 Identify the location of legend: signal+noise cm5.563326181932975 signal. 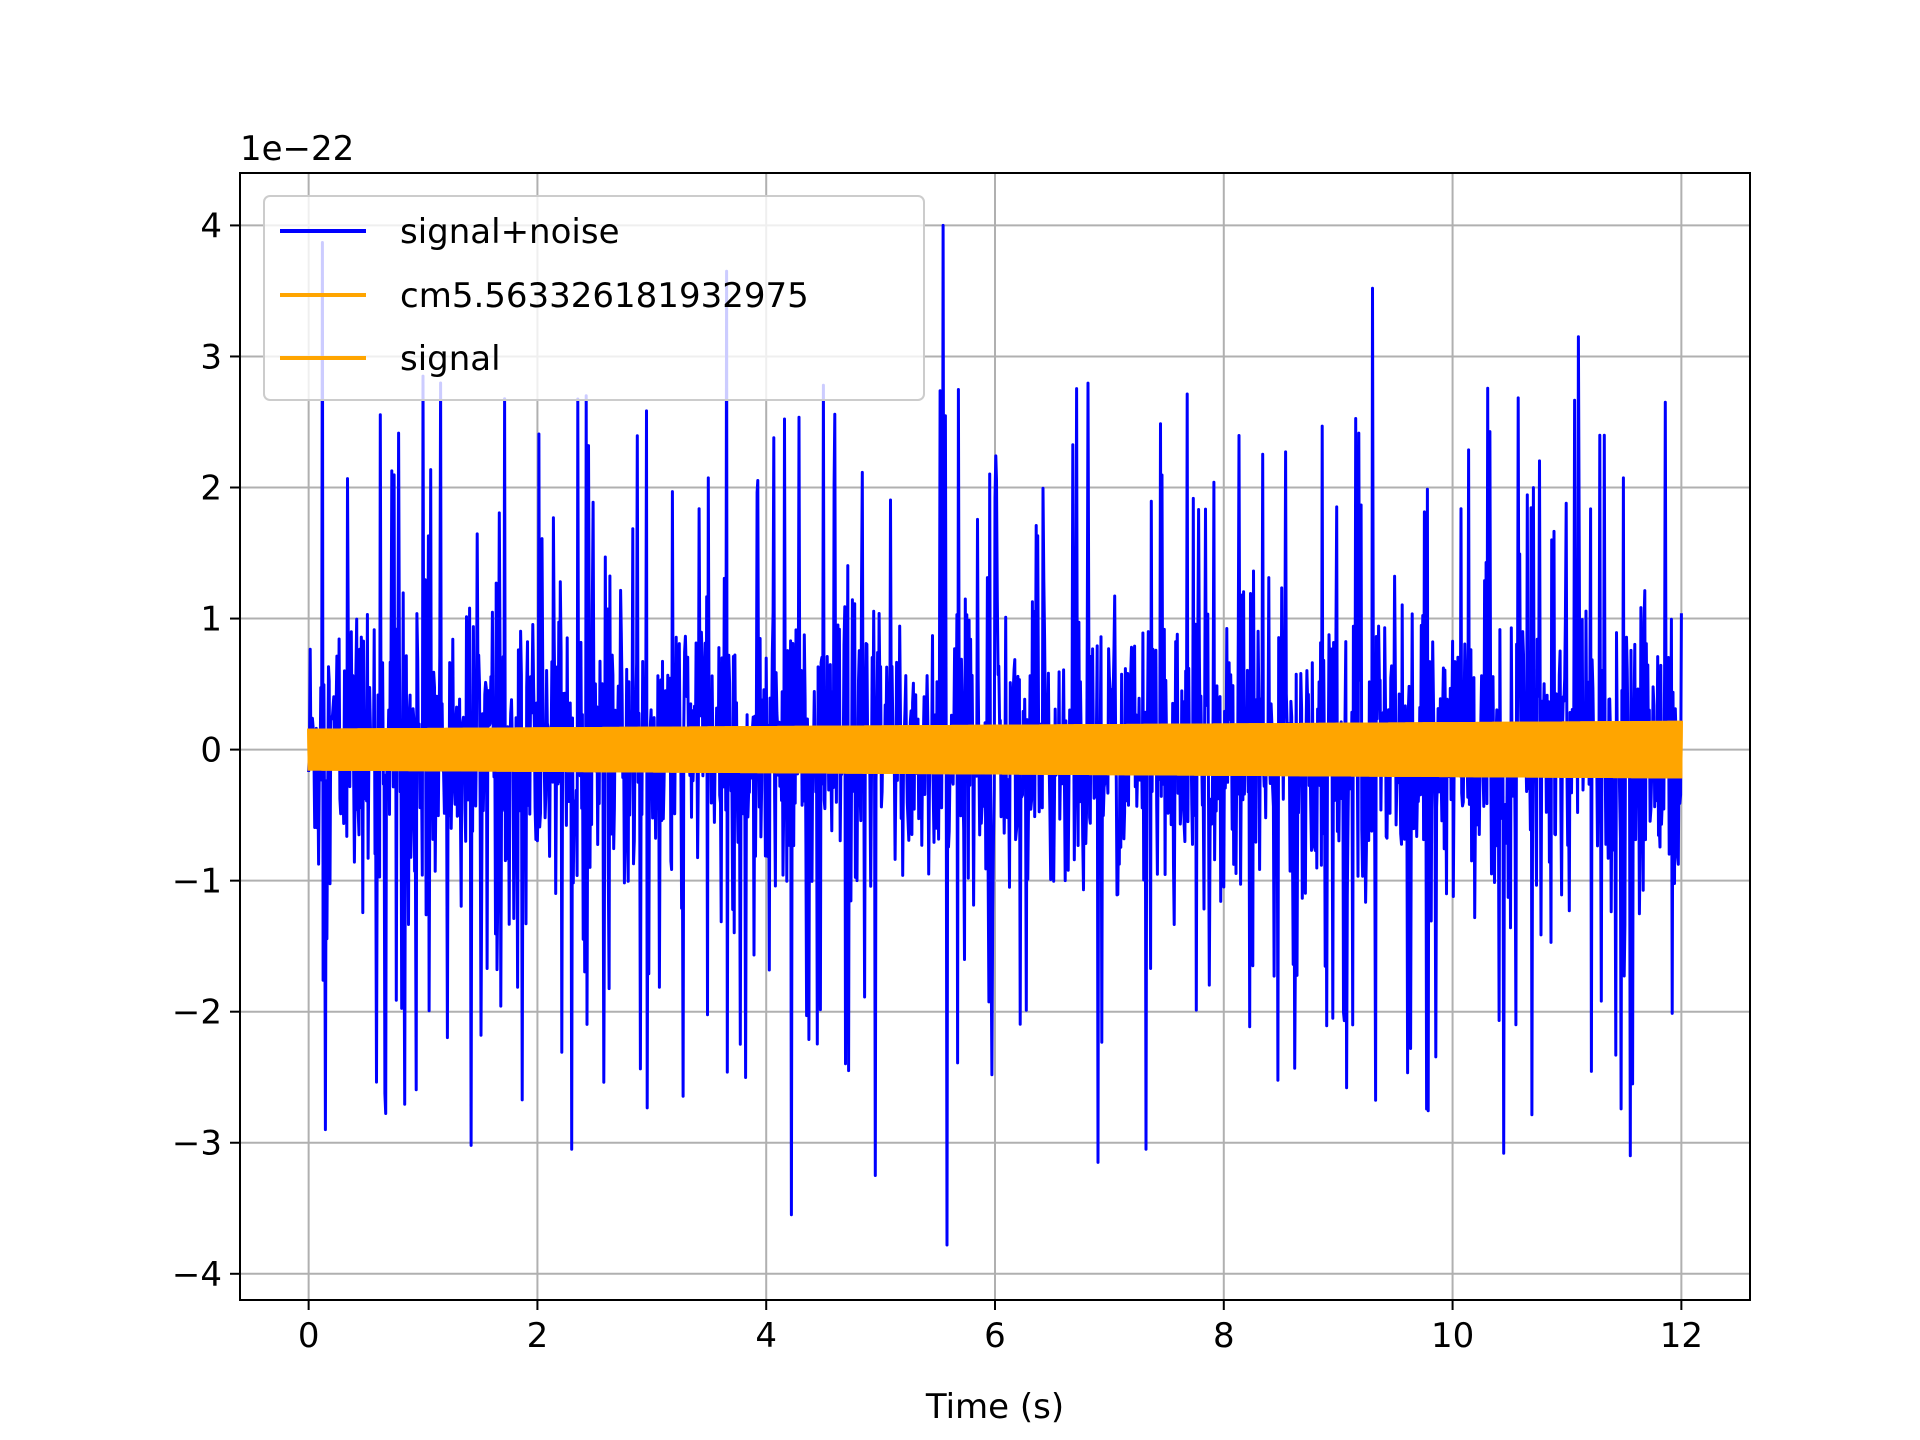
(594, 298).